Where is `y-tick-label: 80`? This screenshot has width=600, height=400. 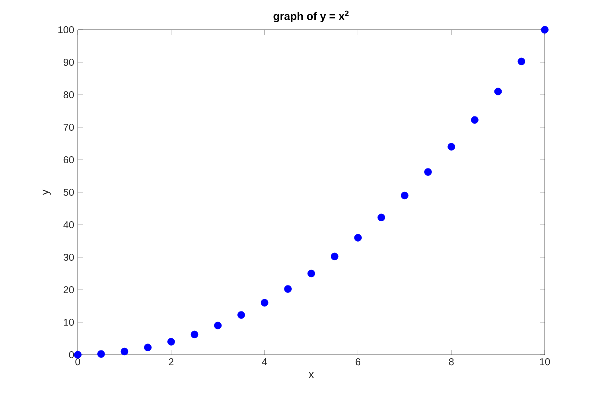
y-tick-label: 80 is located at coordinates (69, 95).